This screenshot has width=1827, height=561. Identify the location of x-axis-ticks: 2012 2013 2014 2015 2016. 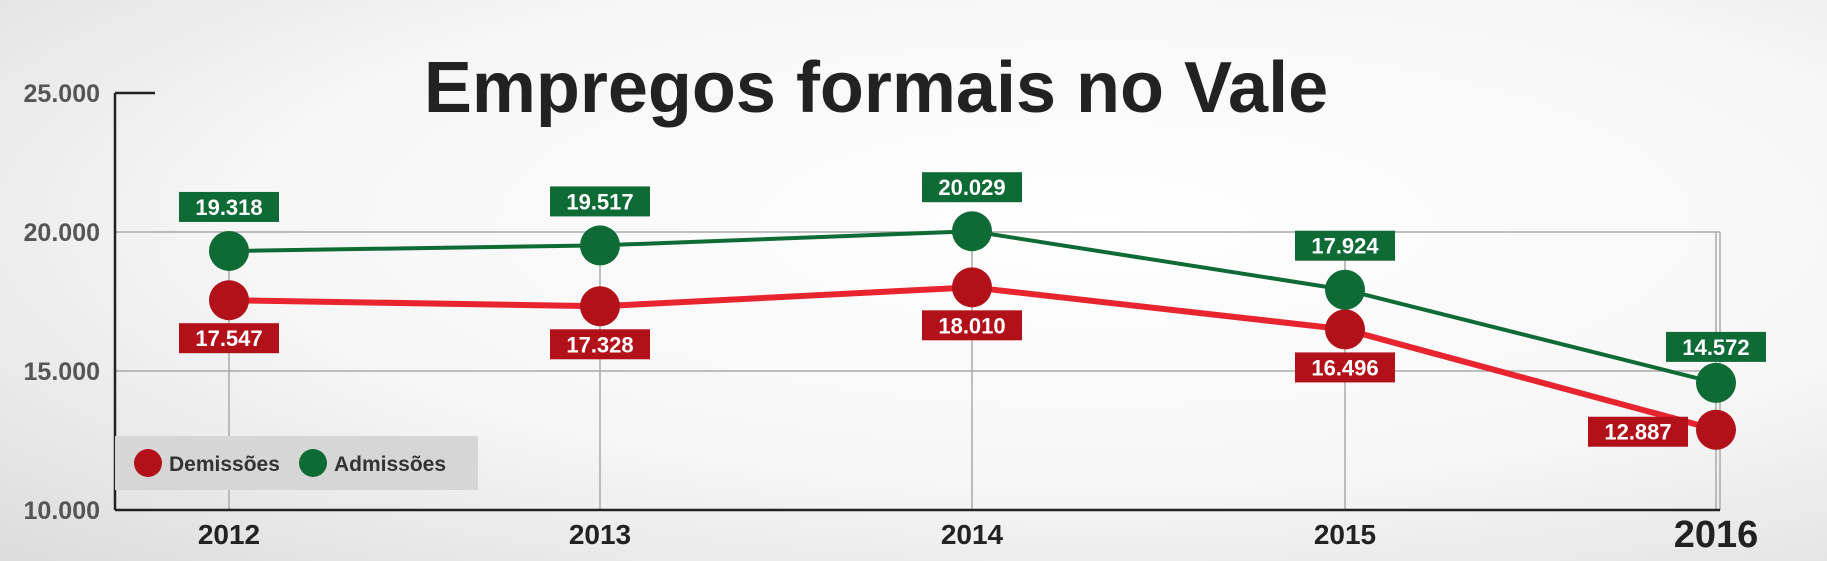
(978, 535).